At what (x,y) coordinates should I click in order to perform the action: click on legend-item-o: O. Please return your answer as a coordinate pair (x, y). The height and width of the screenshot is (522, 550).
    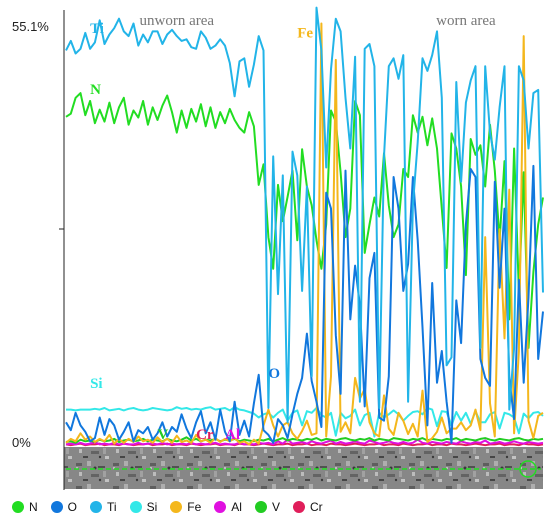
    Looking at the image, I should click on (64, 507).